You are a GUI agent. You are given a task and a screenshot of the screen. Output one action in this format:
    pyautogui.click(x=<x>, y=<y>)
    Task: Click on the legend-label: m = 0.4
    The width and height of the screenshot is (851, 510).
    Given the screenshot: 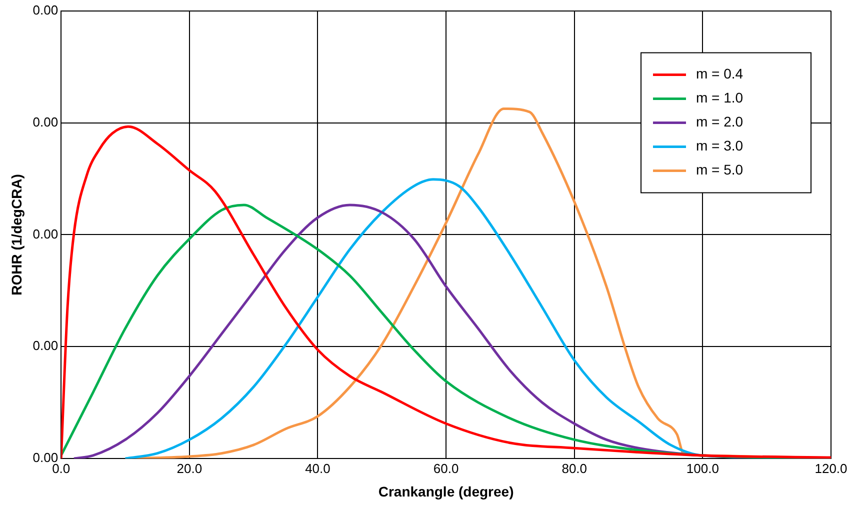 What is the action you would take?
    pyautogui.click(x=720, y=74)
    